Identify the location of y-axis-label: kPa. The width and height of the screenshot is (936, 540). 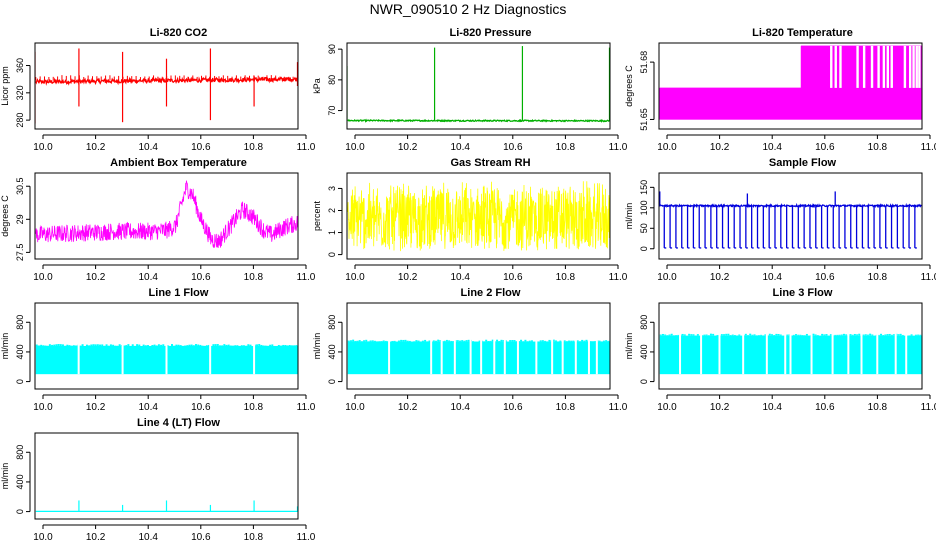
(317, 86).